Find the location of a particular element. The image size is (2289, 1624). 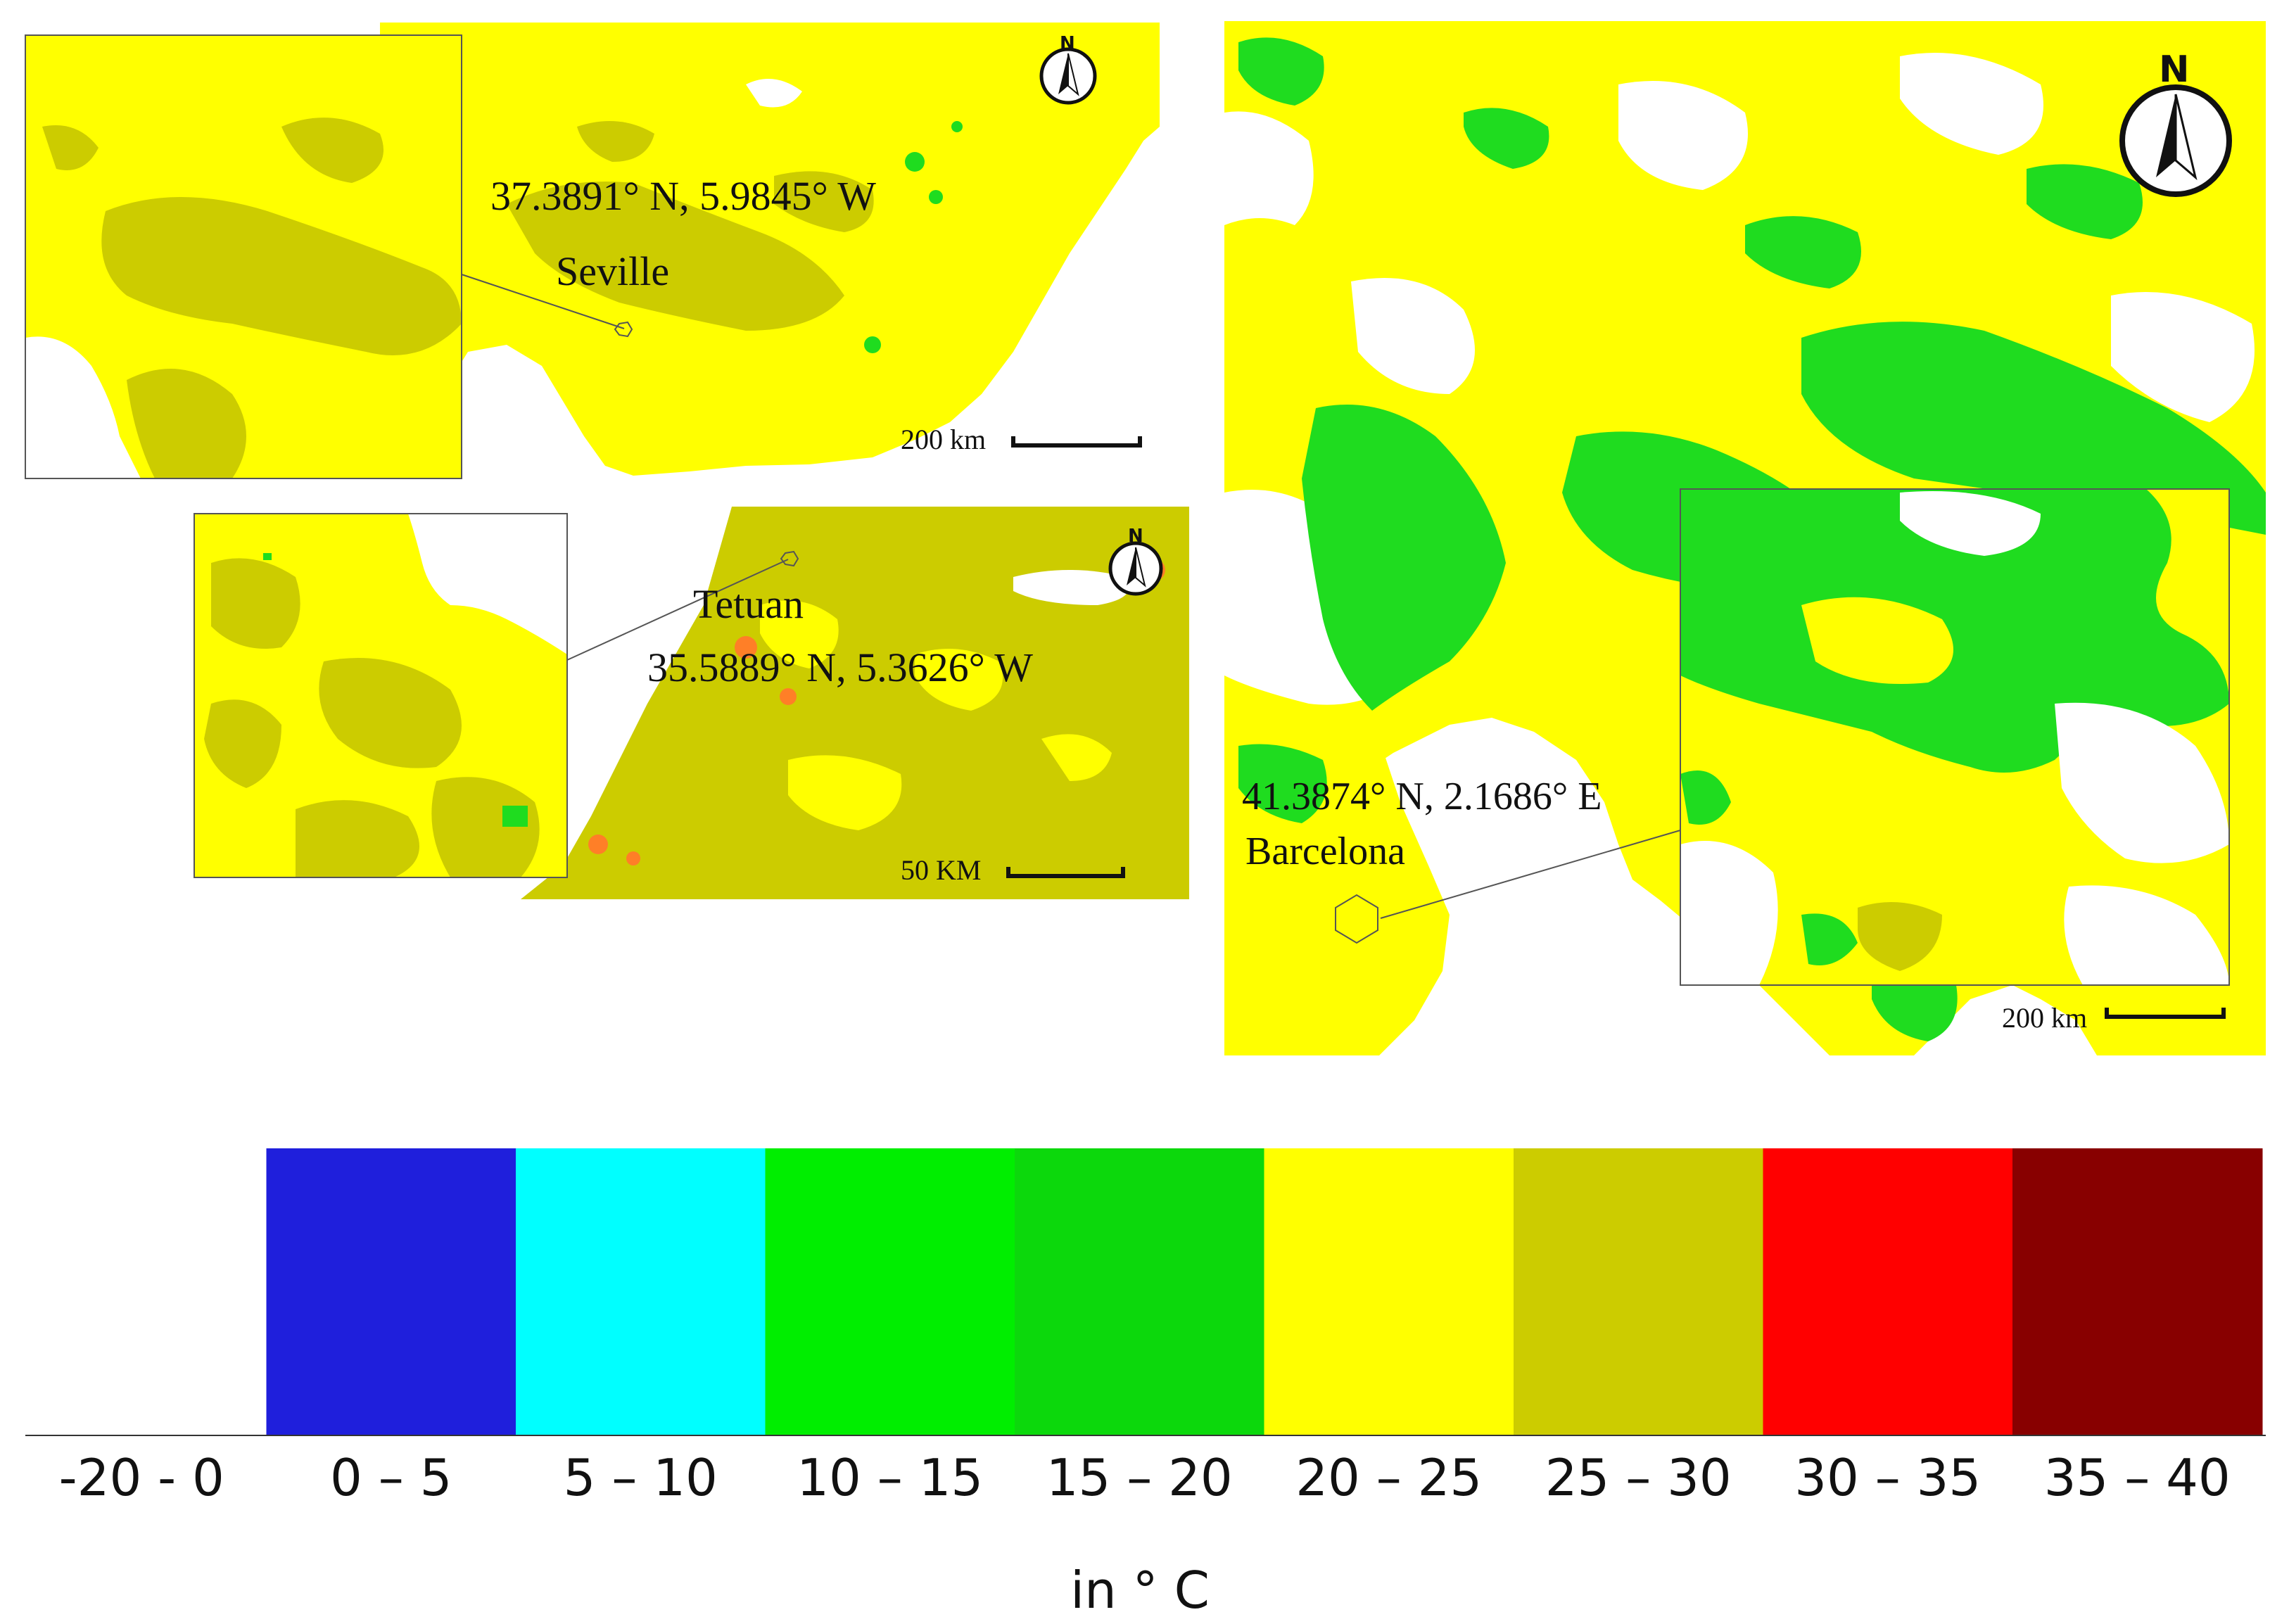

seville-scale-bar: 200 km is located at coordinates (1022, 439).